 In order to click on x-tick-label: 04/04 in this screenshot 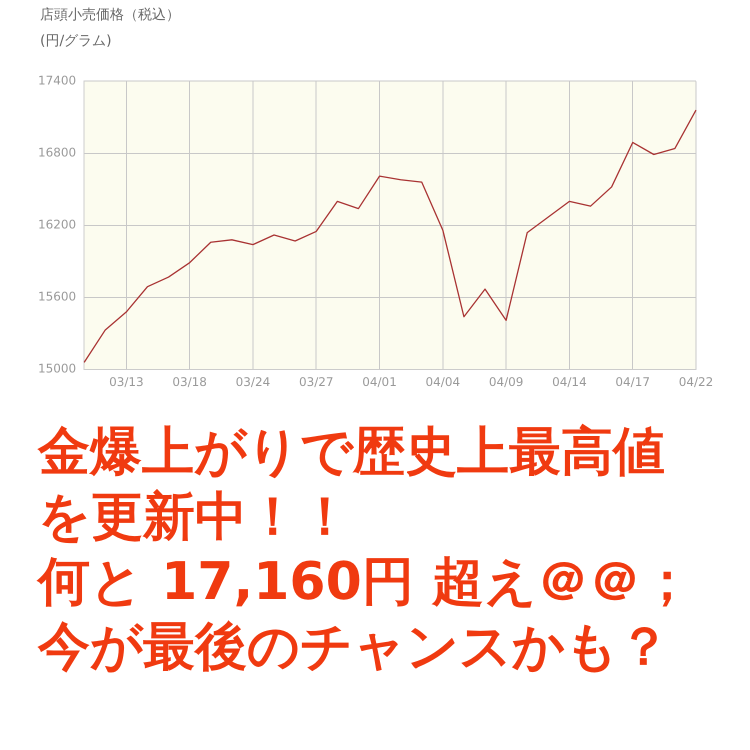, I will do `click(443, 381)`.